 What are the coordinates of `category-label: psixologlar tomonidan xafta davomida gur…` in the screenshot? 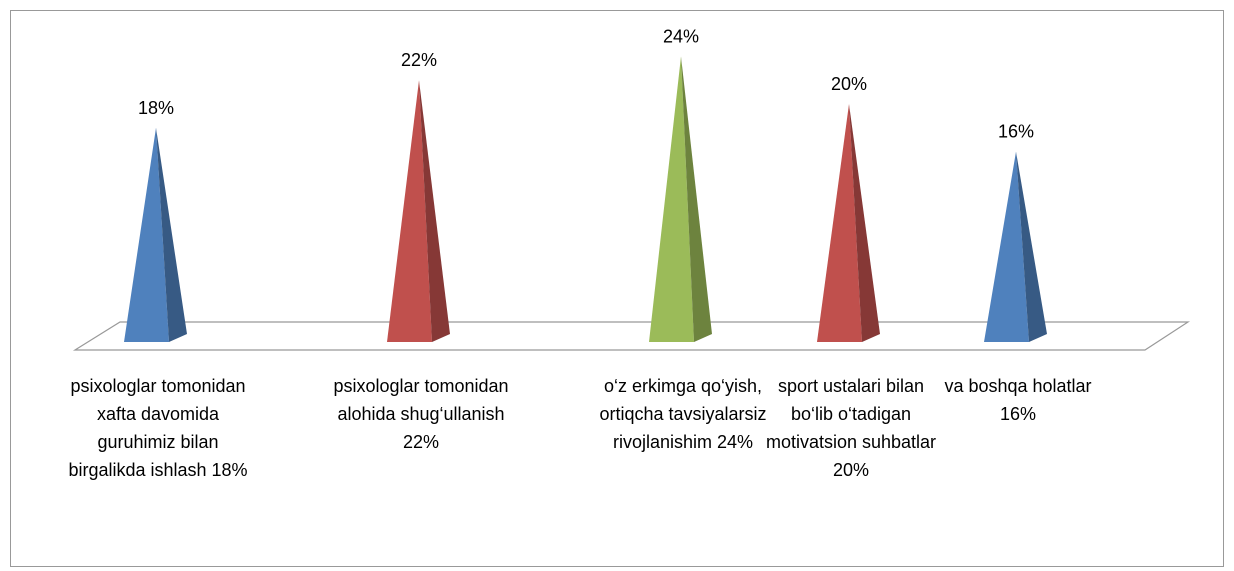 It's located at (158, 428).